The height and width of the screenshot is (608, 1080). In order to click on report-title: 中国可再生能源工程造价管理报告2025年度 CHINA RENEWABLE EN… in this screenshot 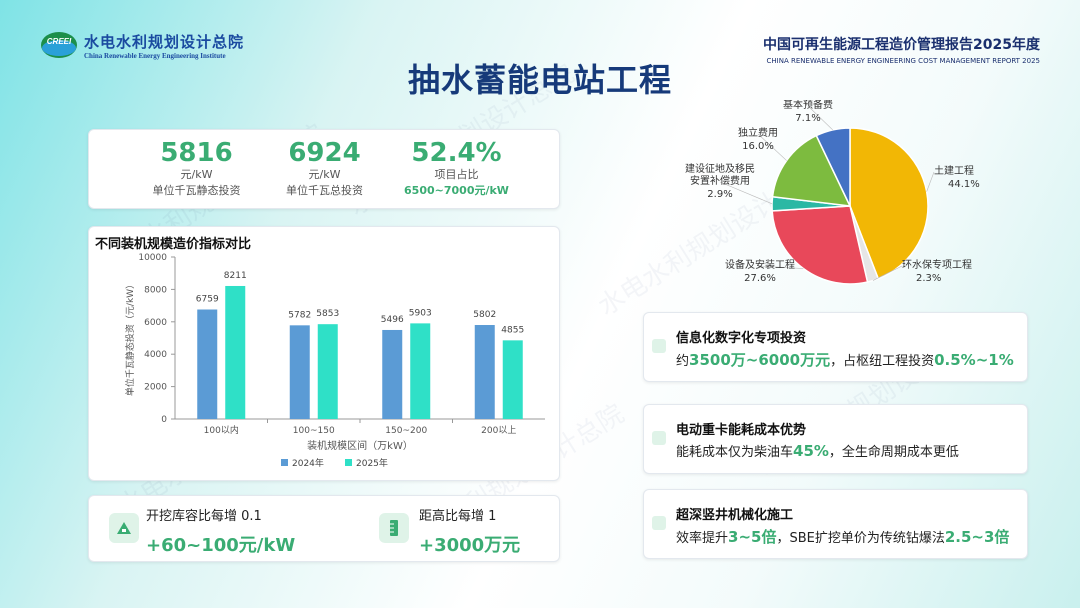, I will do `click(901, 49)`.